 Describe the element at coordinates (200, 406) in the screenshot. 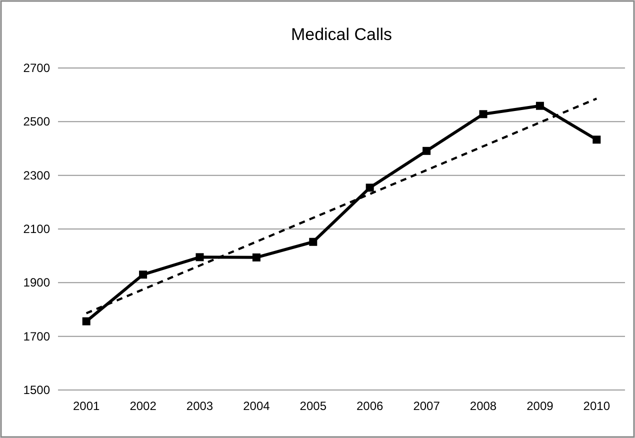

I see `x-tick-label: 2003` at that location.